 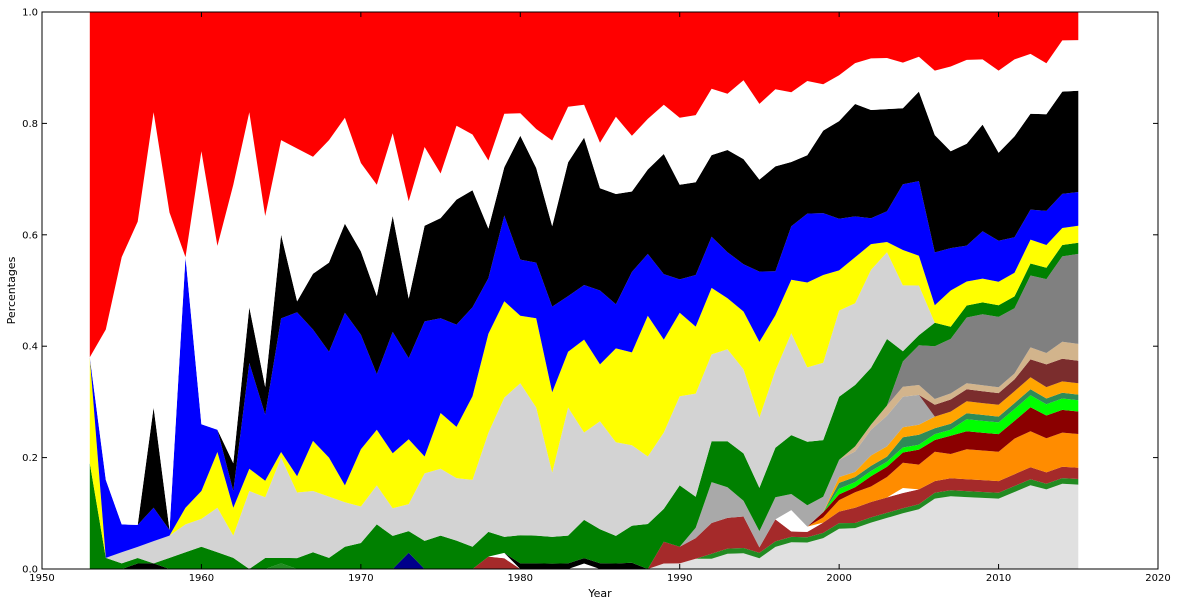 What do you see at coordinates (30, 13) in the screenshot?
I see `y-tick-label: 1.0` at bounding box center [30, 13].